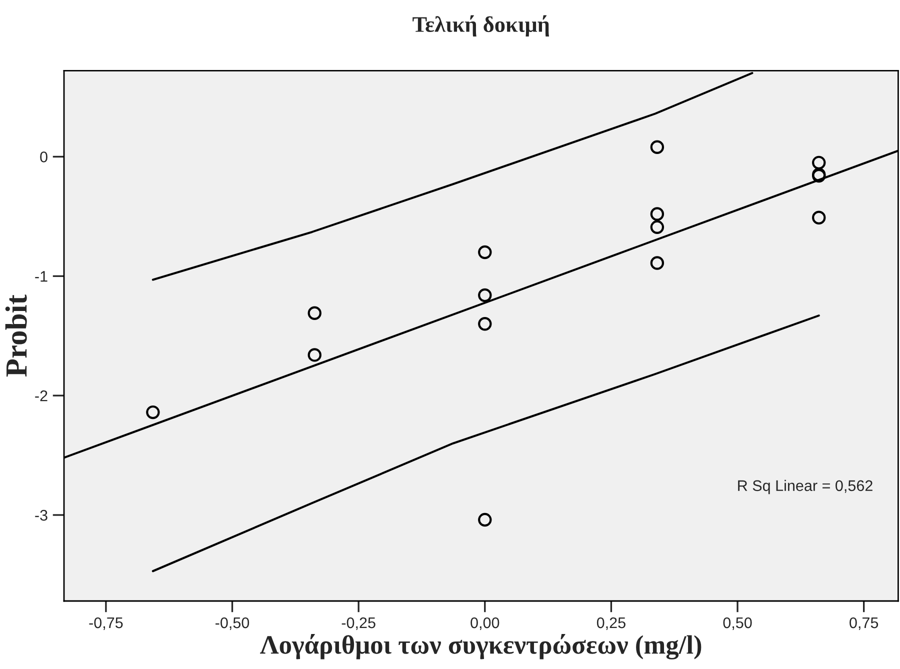  What do you see at coordinates (359, 623) in the screenshot?
I see `x-tick-label: -0,25` at bounding box center [359, 623].